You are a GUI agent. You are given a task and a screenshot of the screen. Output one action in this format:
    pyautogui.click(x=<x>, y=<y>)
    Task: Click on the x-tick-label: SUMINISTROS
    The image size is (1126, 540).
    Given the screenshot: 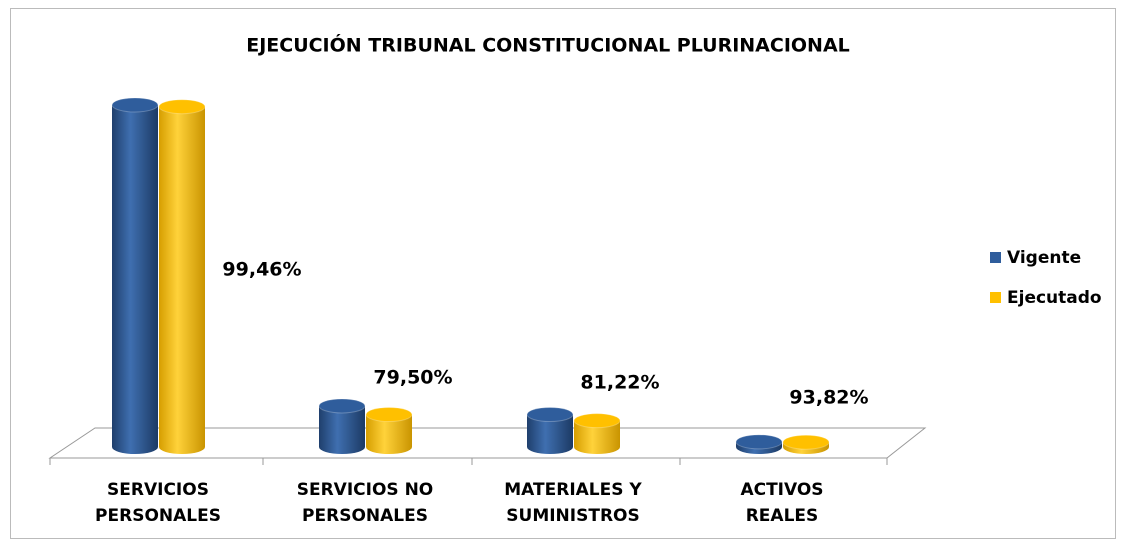 What is the action you would take?
    pyautogui.click(x=572, y=516)
    